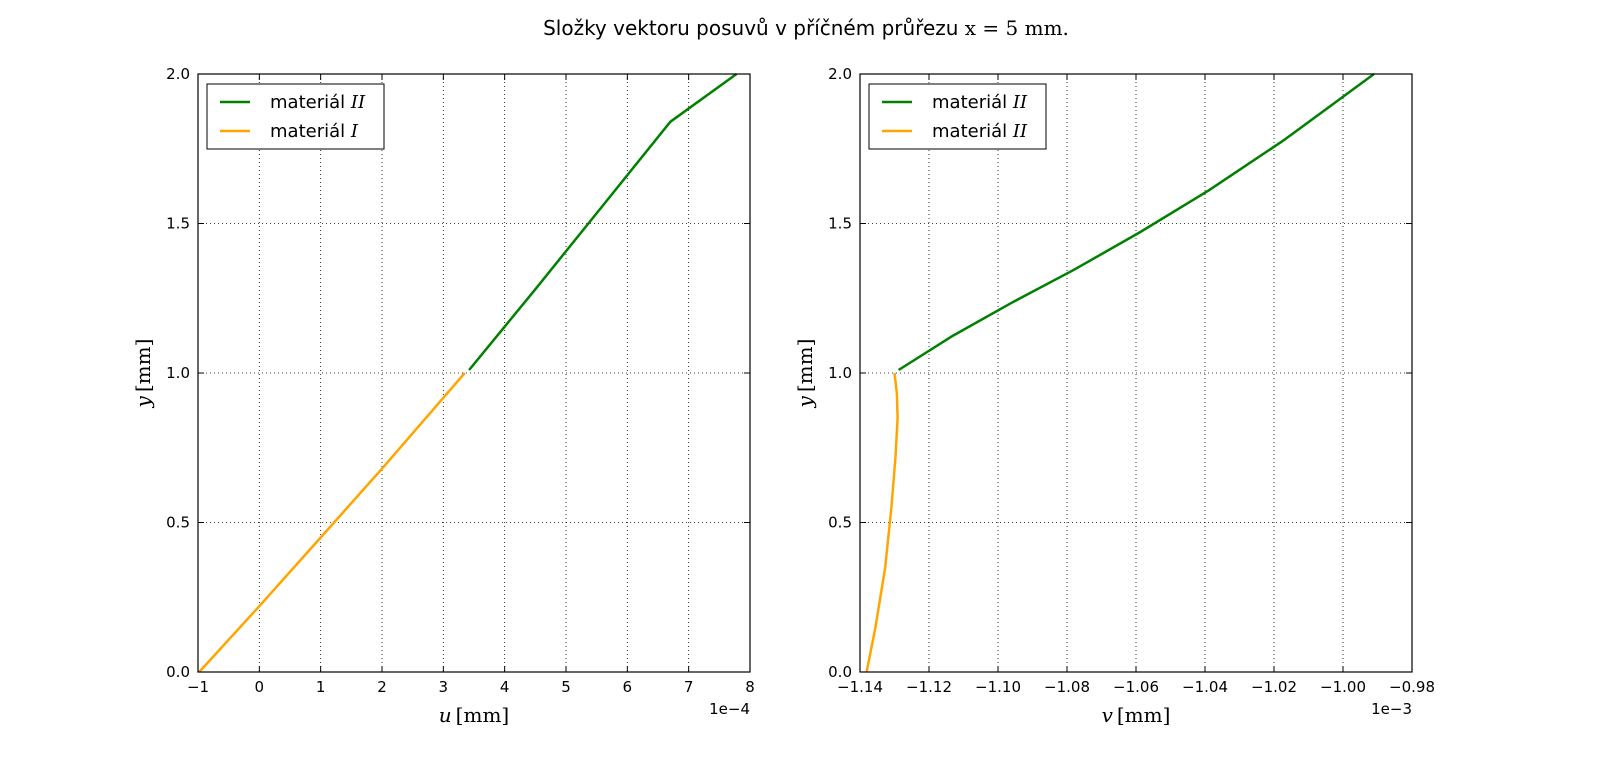 This screenshot has height=768, width=1612. Describe the element at coordinates (929, 687) in the screenshot. I see `x-tick-label: −1.12` at that location.